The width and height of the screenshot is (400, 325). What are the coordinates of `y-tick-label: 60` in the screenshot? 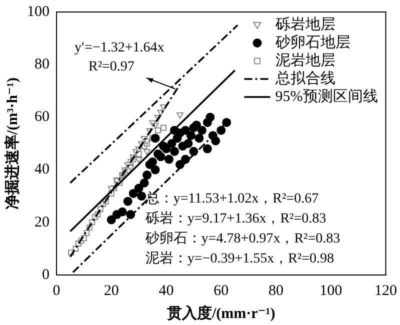 It's located at (42, 117).